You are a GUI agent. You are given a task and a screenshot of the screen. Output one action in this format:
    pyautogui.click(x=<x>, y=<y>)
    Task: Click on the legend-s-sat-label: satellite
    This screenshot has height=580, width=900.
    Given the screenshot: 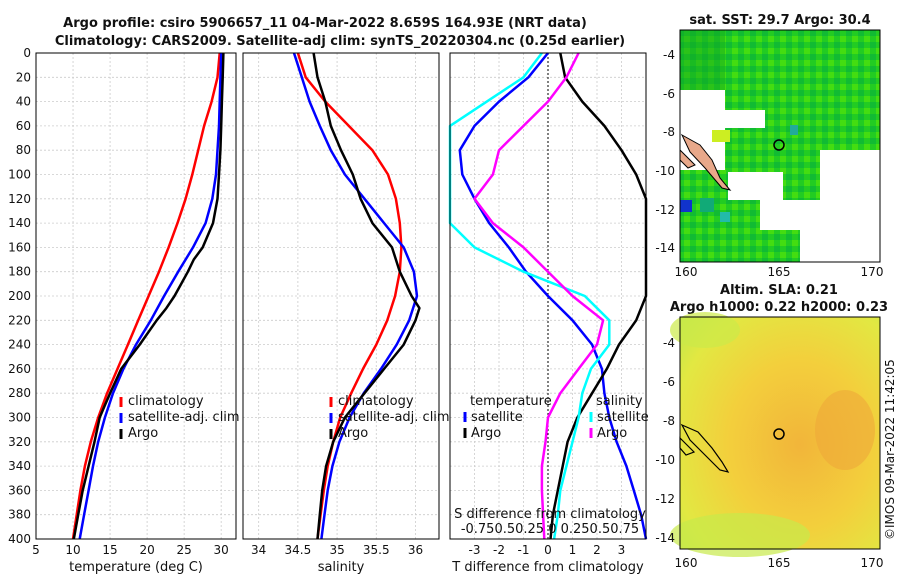 What is the action you would take?
    pyautogui.click(x=623, y=417)
    